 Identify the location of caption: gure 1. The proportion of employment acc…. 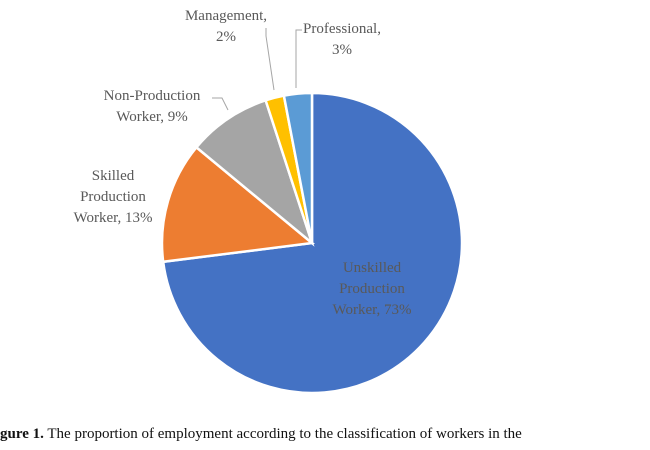
(261, 434).